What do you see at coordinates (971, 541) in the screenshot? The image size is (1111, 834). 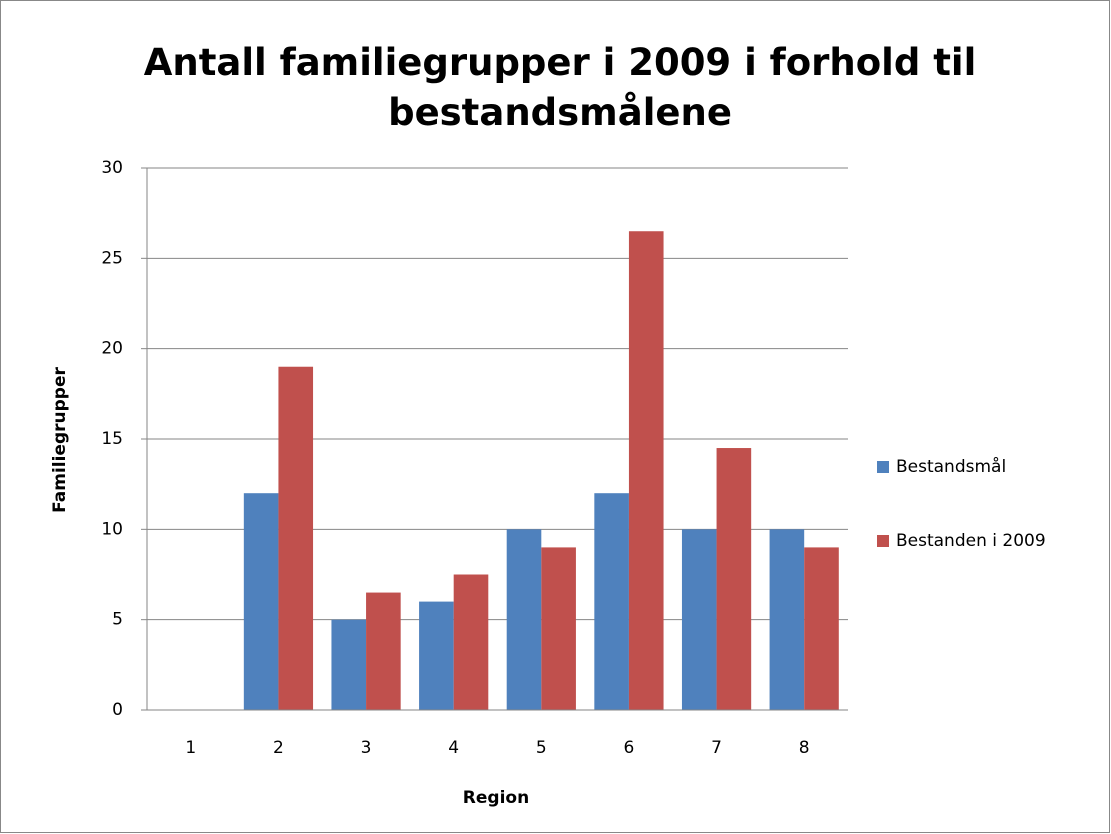 I see `legend-label: Bestanden i 2009` at bounding box center [971, 541].